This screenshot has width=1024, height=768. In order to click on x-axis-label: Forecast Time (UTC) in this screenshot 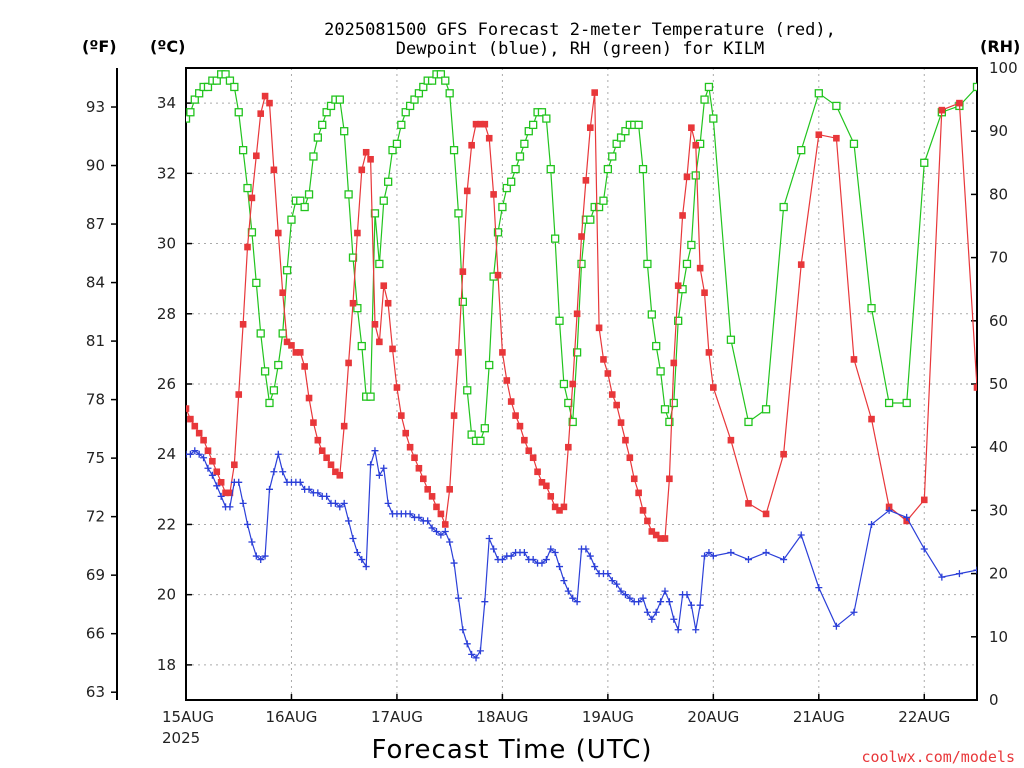, I will do `click(511, 750)`.